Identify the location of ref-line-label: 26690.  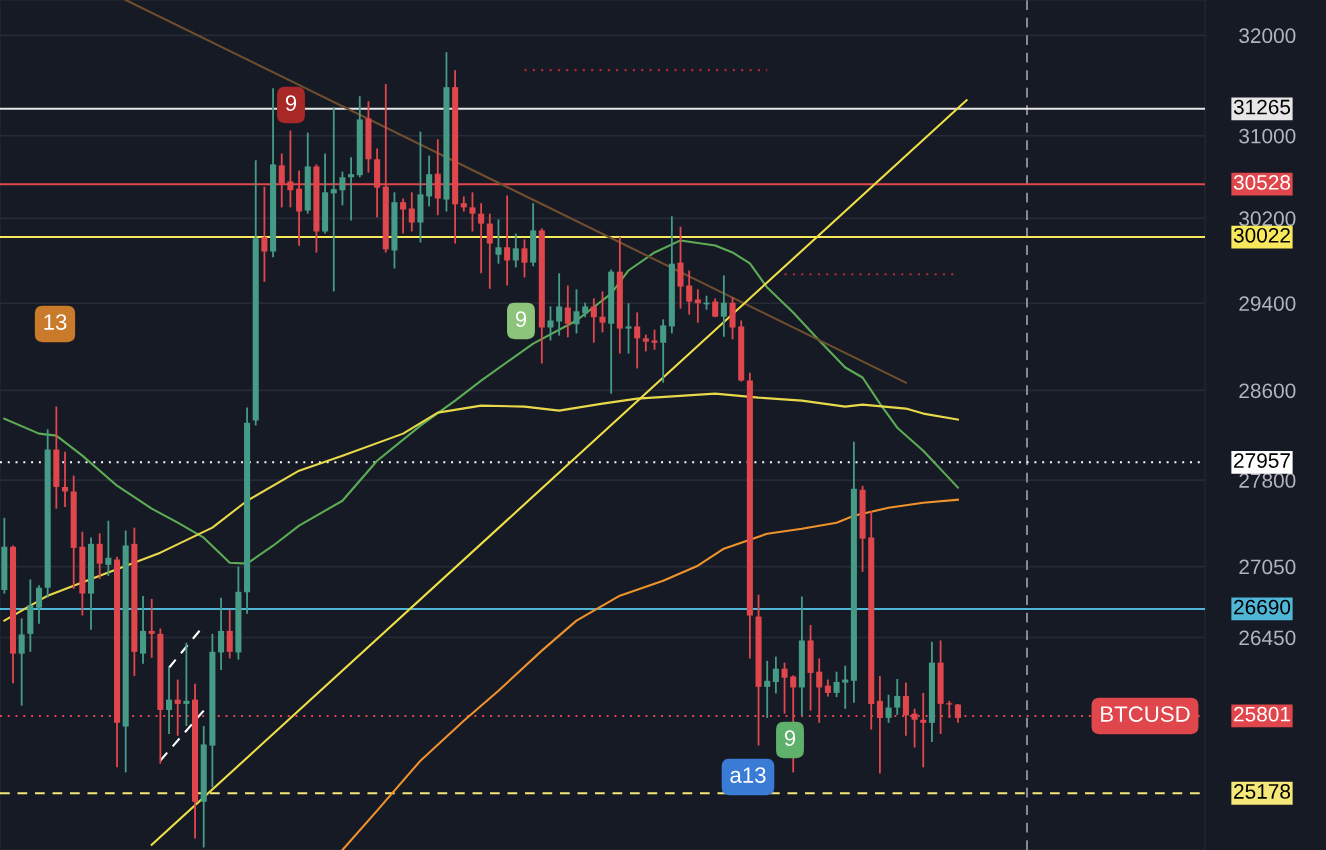
(1262, 607).